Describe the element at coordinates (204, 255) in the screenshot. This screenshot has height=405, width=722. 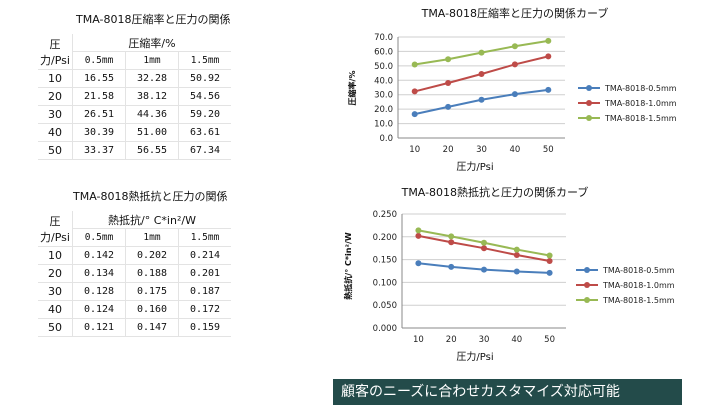
I see `value-cell: 0.214` at that location.